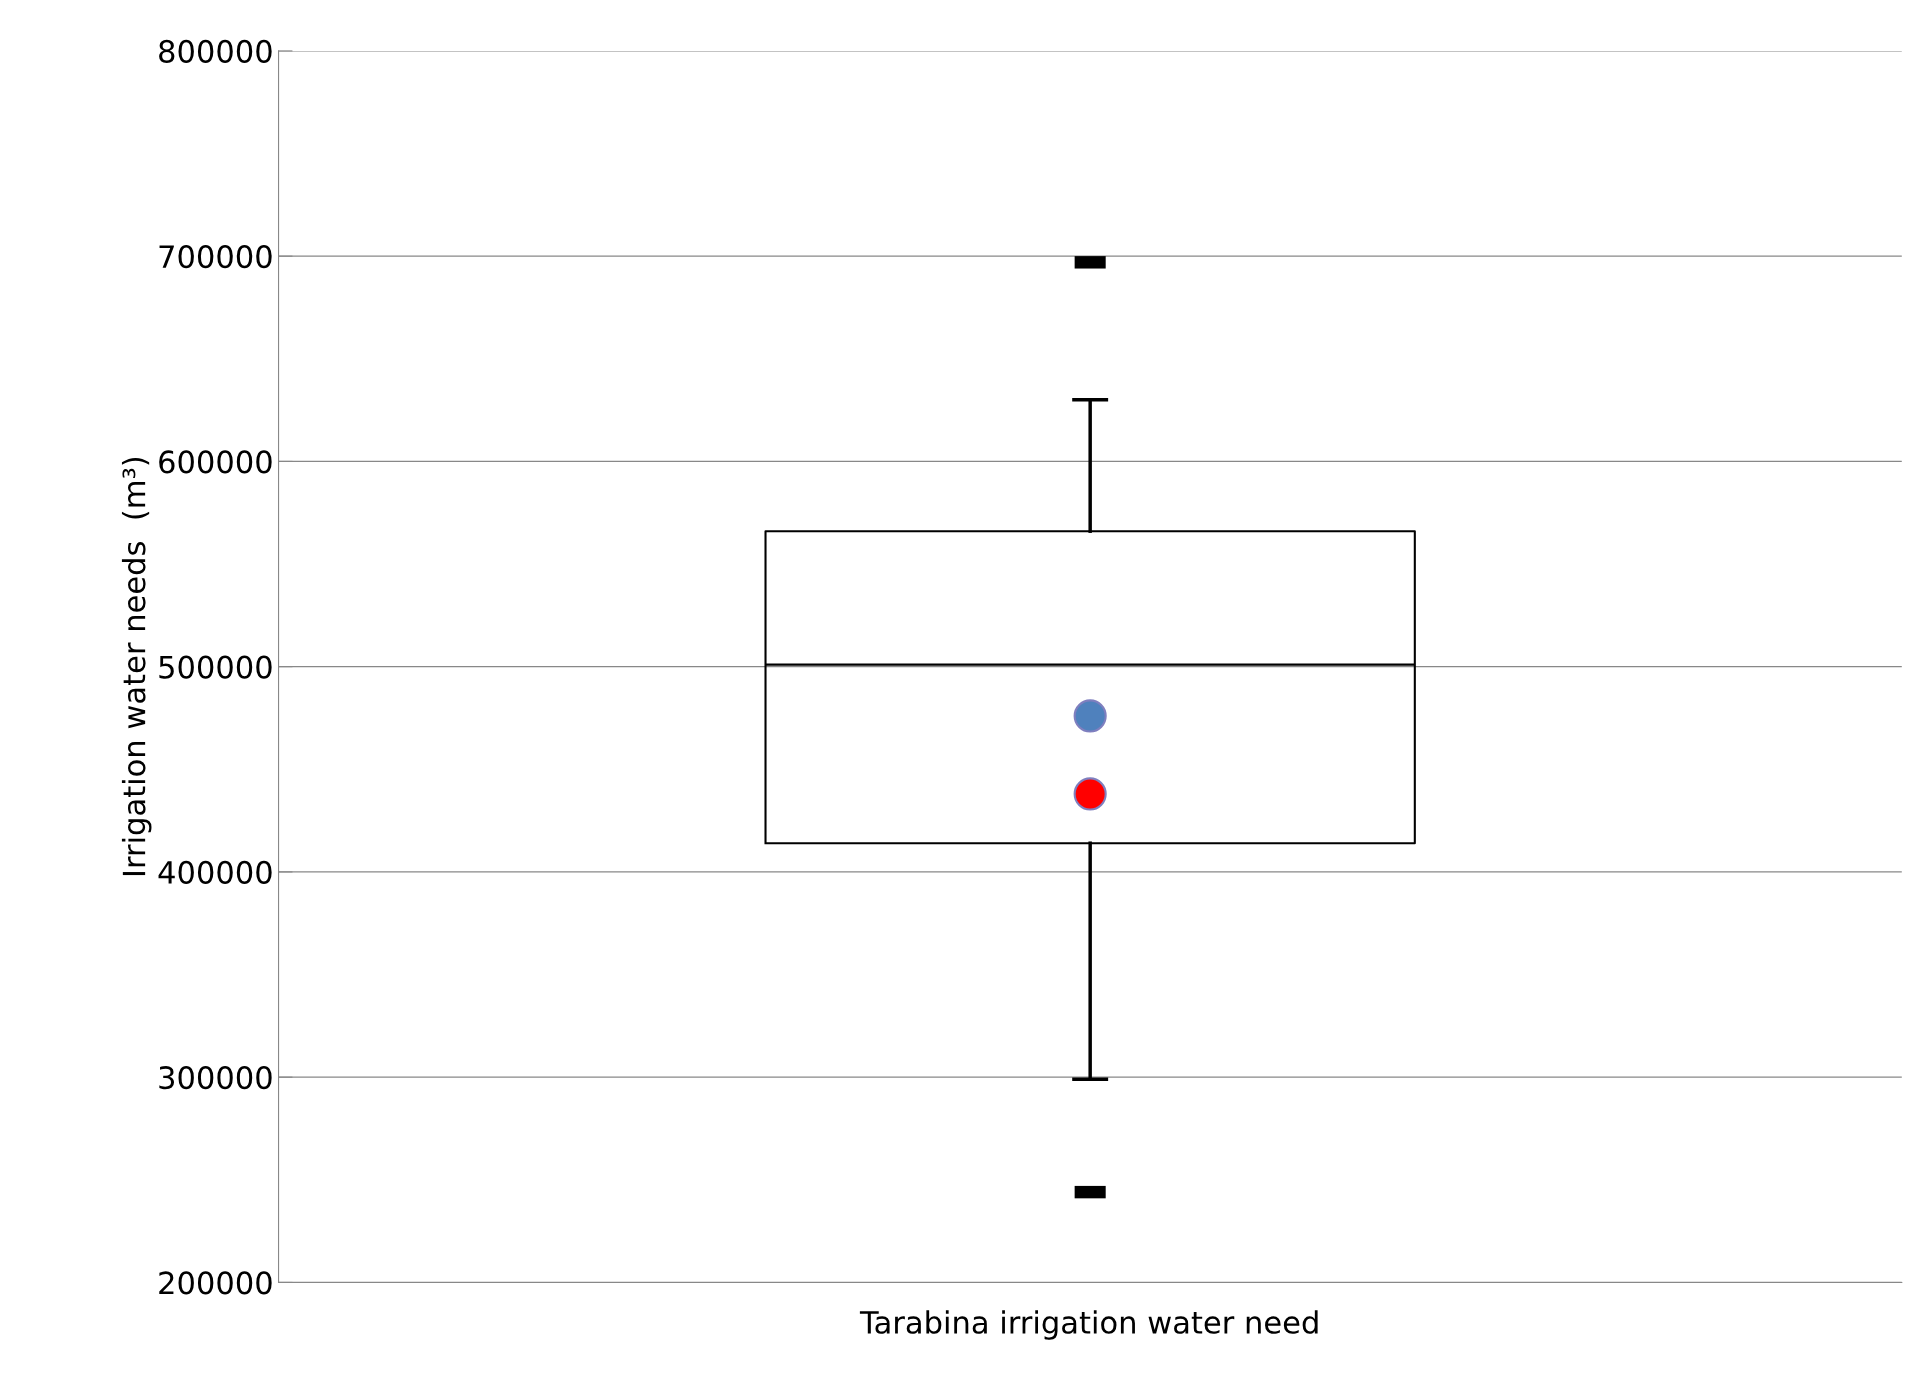 The height and width of the screenshot is (1376, 1921). What do you see at coordinates (215, 667) in the screenshot?
I see `y-tick-label: 500000` at bounding box center [215, 667].